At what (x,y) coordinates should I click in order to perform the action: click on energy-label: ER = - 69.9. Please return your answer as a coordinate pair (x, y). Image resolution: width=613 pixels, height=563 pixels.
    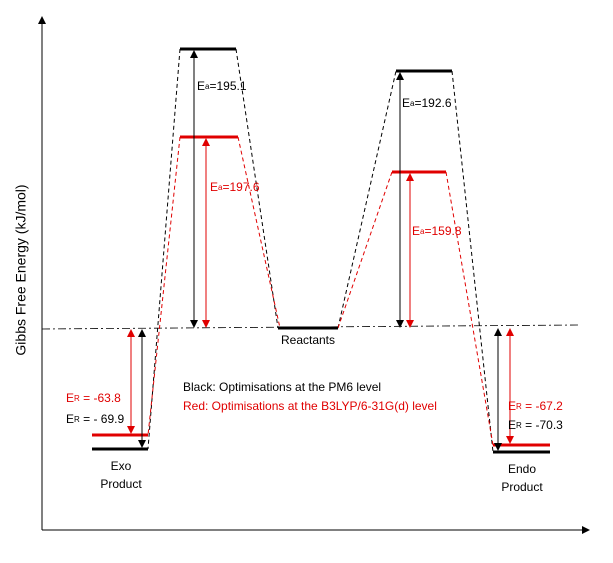
    Looking at the image, I should click on (95, 419).